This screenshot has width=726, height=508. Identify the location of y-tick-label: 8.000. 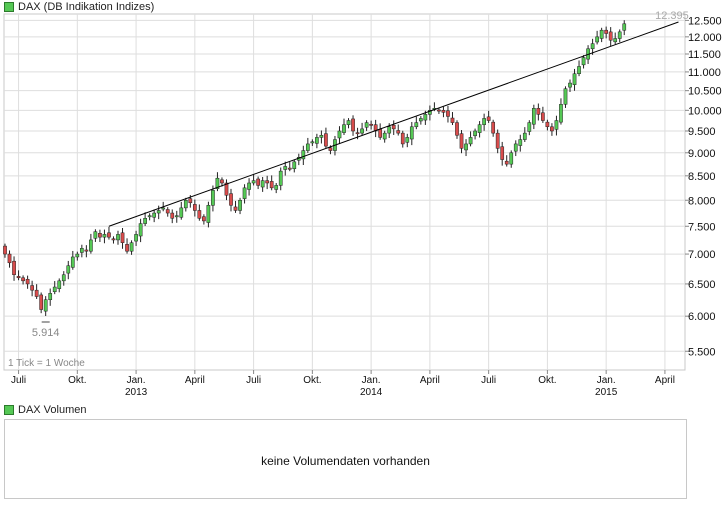
(702, 201).